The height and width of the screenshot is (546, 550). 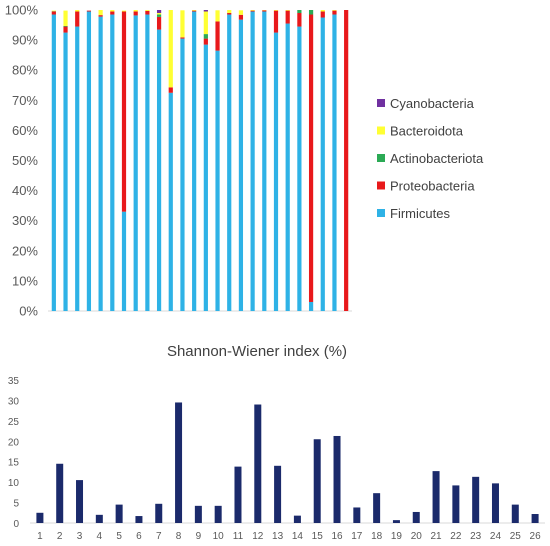 I want to click on x-tick-label: 7, so click(x=159, y=536).